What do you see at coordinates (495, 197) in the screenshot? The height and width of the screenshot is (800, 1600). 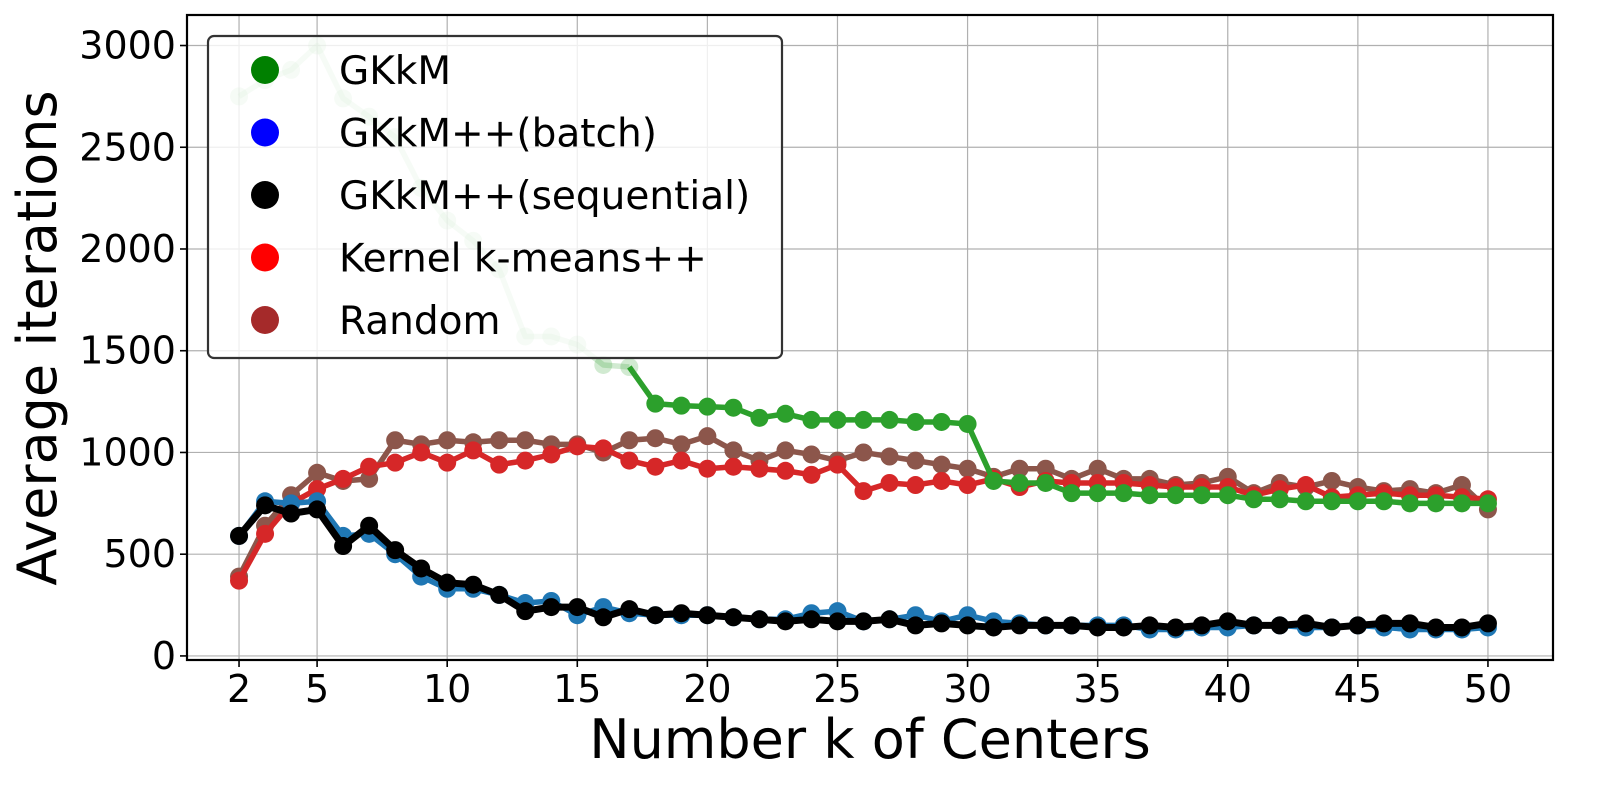 I see `legend-frame` at bounding box center [495, 197].